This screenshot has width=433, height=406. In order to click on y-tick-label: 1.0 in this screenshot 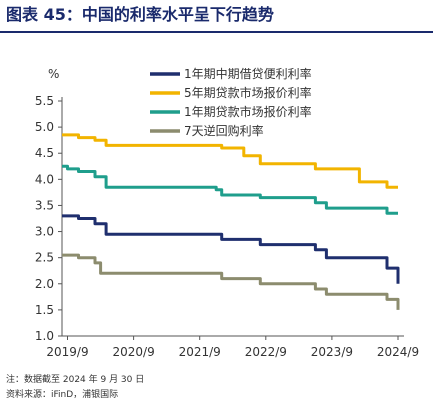, I will do `click(44, 336)`.